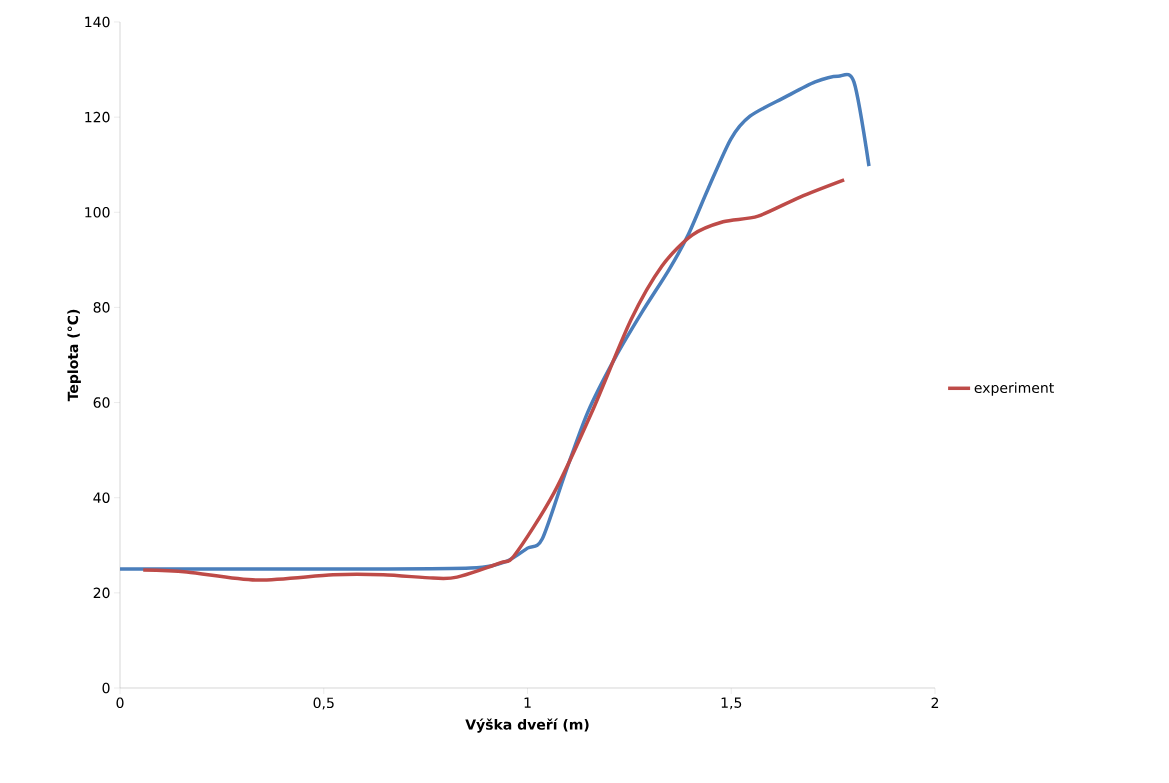 The image size is (1169, 783). I want to click on y-tick-label: 100, so click(97, 212).